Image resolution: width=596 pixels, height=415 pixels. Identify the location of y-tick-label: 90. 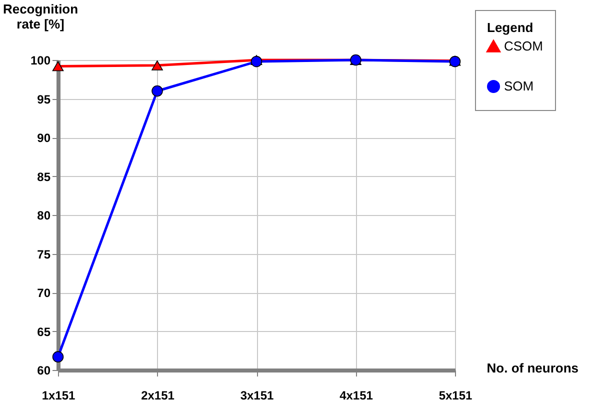
(44, 138).